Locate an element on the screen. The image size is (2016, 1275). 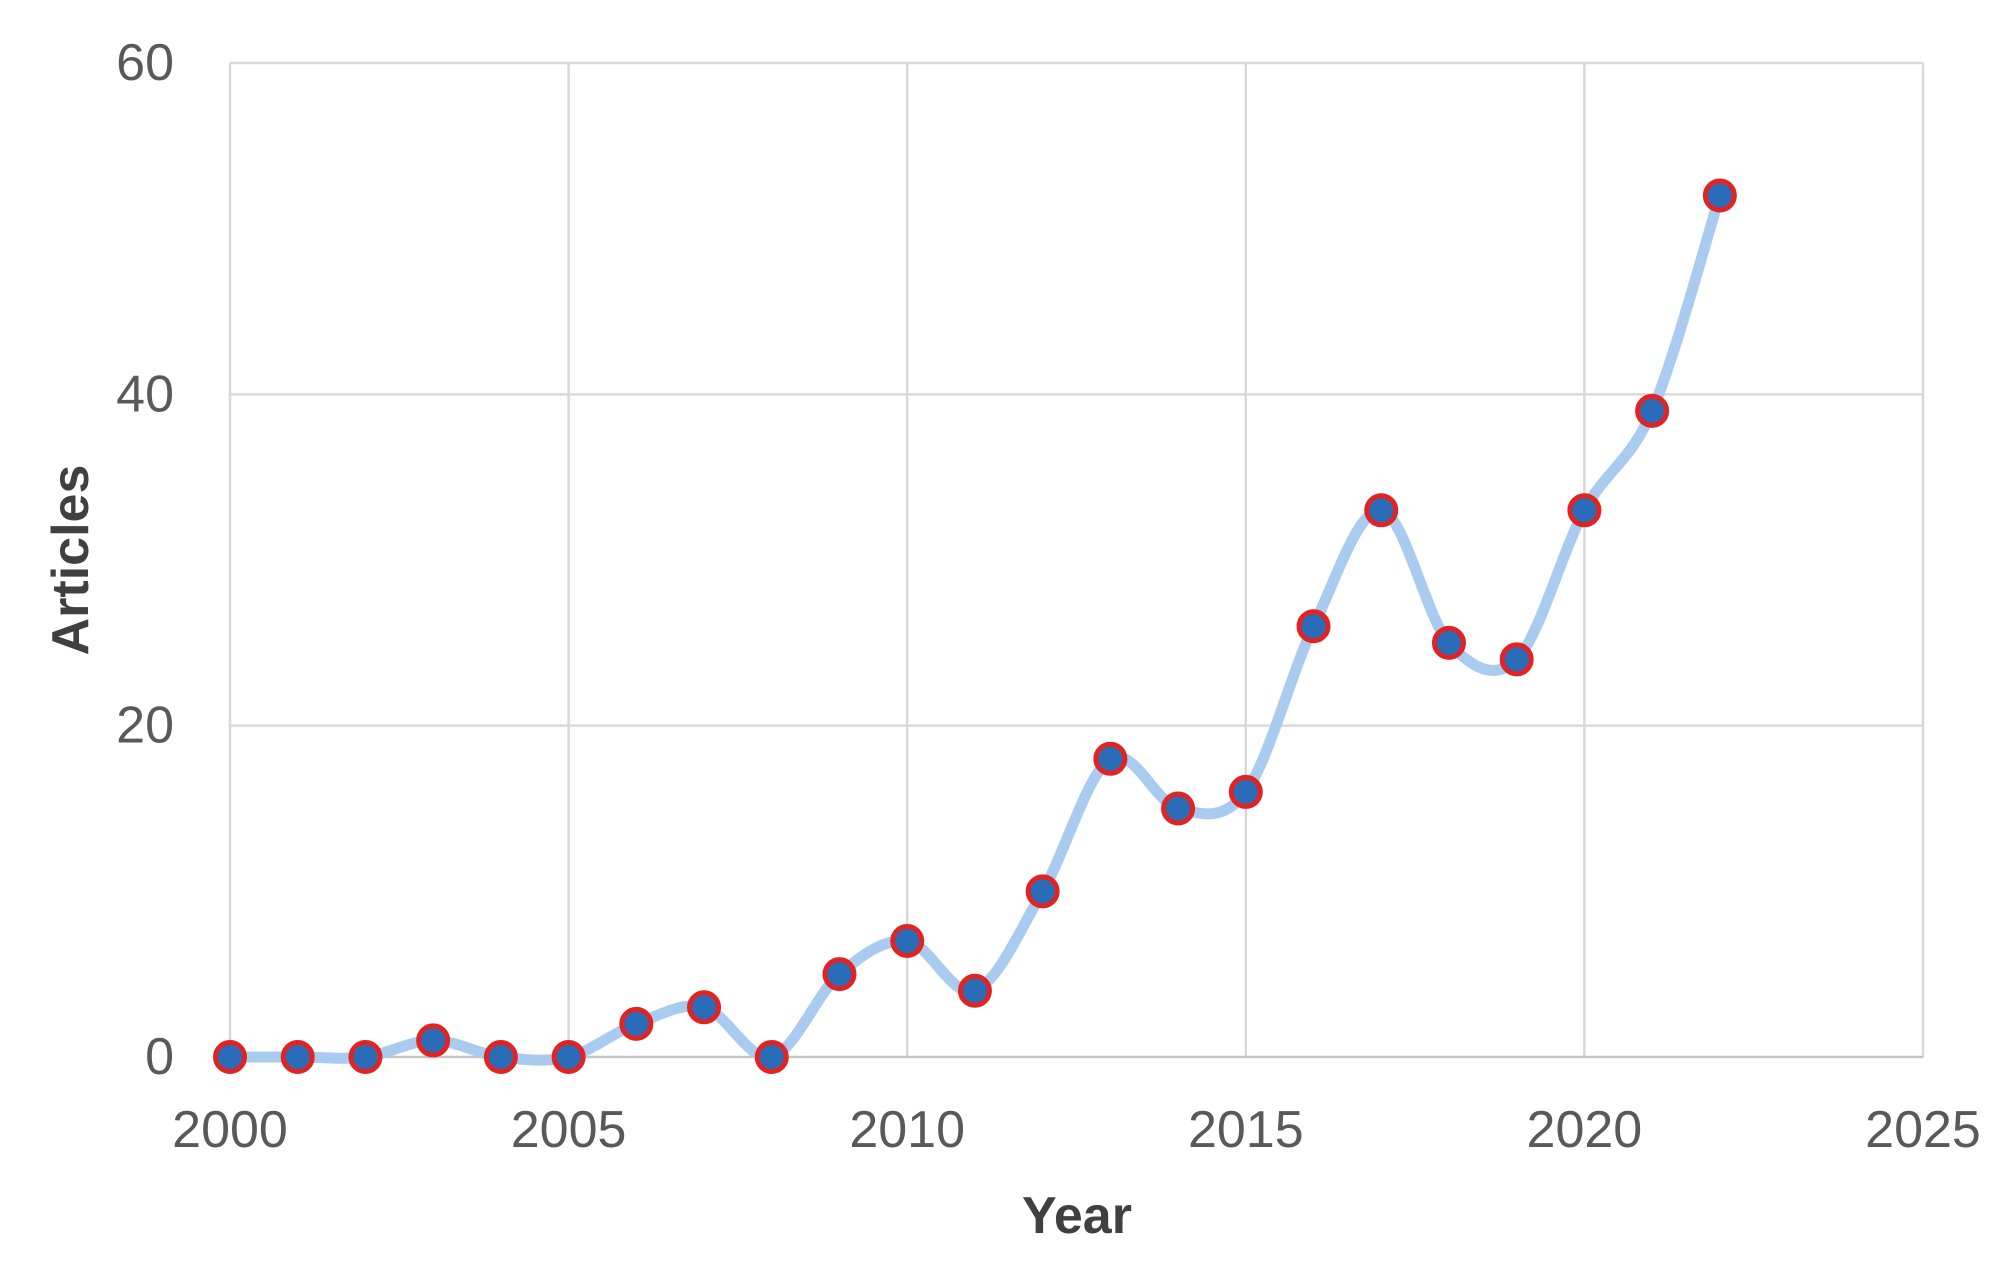
x-tick-label: 2005 is located at coordinates (569, 1130).